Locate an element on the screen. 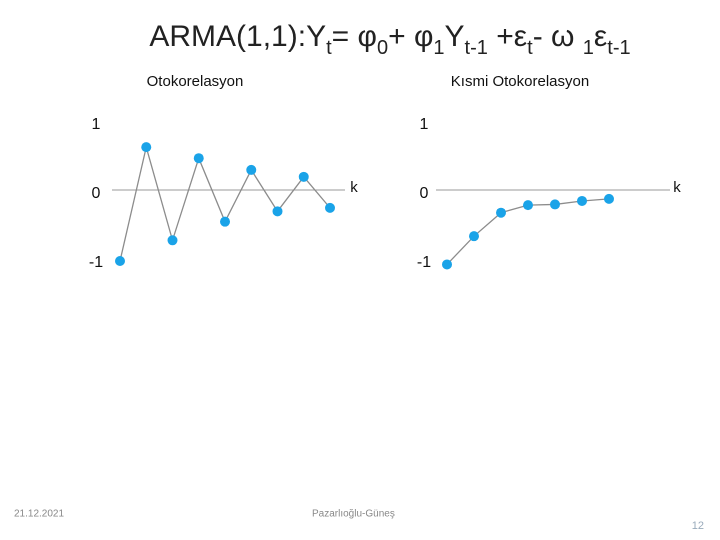 This screenshot has width=720, height=540. chart-title: Kısmi Otokorelasyon is located at coordinates (520, 81).